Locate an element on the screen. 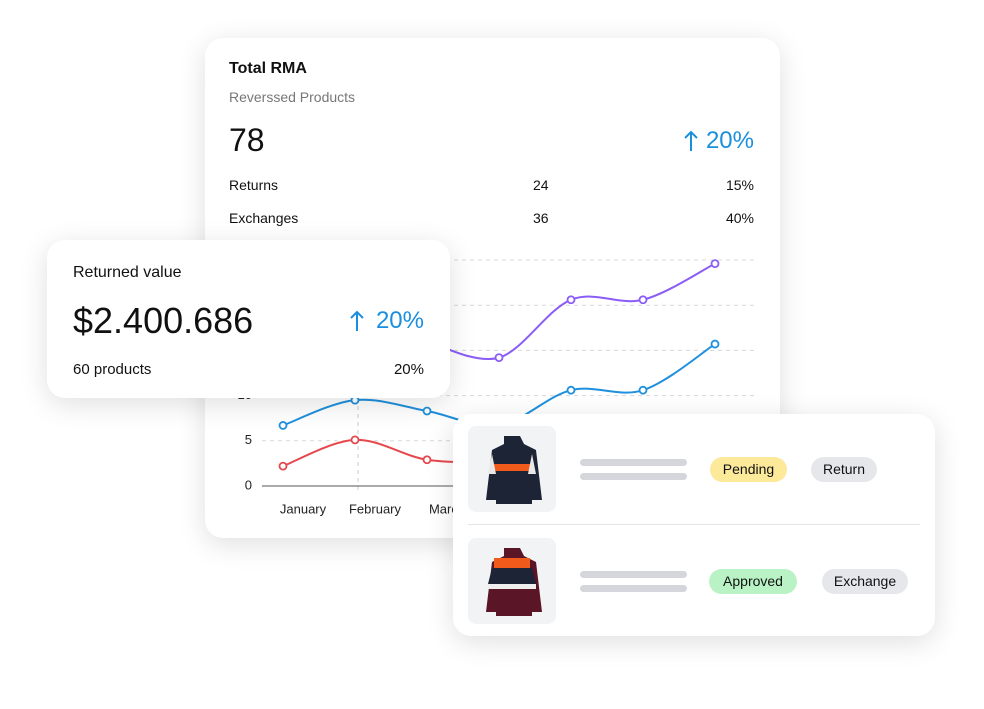 Image resolution: width=984 pixels, height=709 pixels. y-tick-label: 0 is located at coordinates (248, 484).